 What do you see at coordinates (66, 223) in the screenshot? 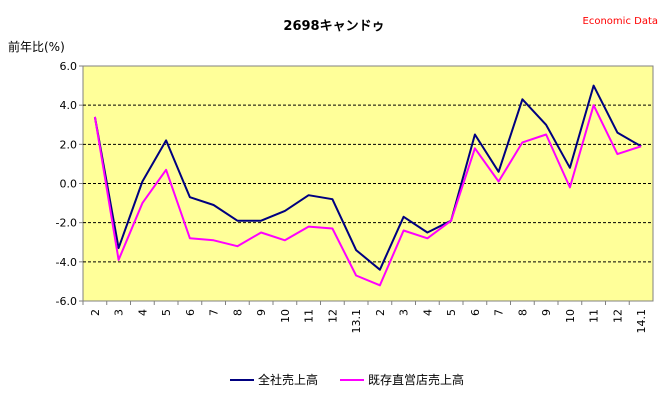
I see `y-tick-label: -2.0` at bounding box center [66, 223].